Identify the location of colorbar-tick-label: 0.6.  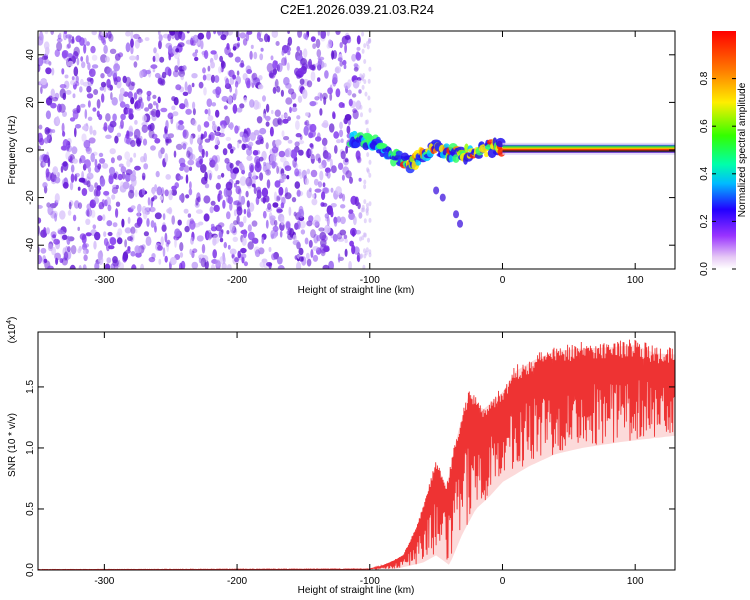
(704, 126).